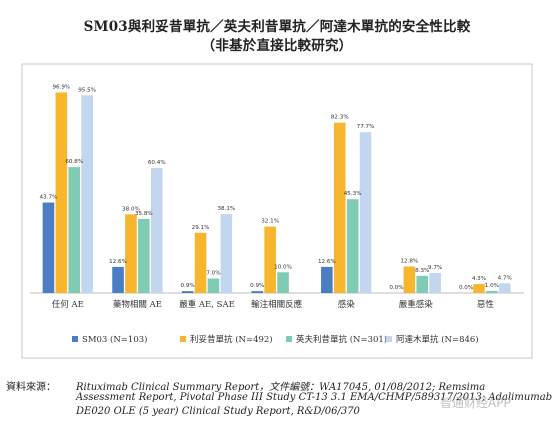 The image size is (554, 422). I want to click on value-label-3-4: 38.1%, so click(226, 209).